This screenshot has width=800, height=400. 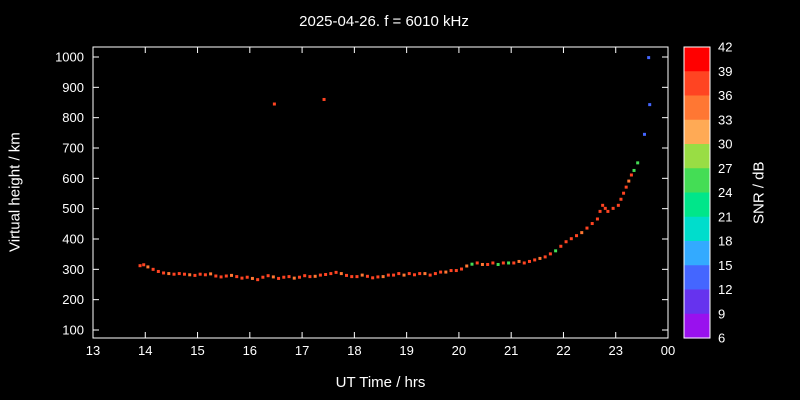 I want to click on svg-text: 27, so click(x=725, y=168).